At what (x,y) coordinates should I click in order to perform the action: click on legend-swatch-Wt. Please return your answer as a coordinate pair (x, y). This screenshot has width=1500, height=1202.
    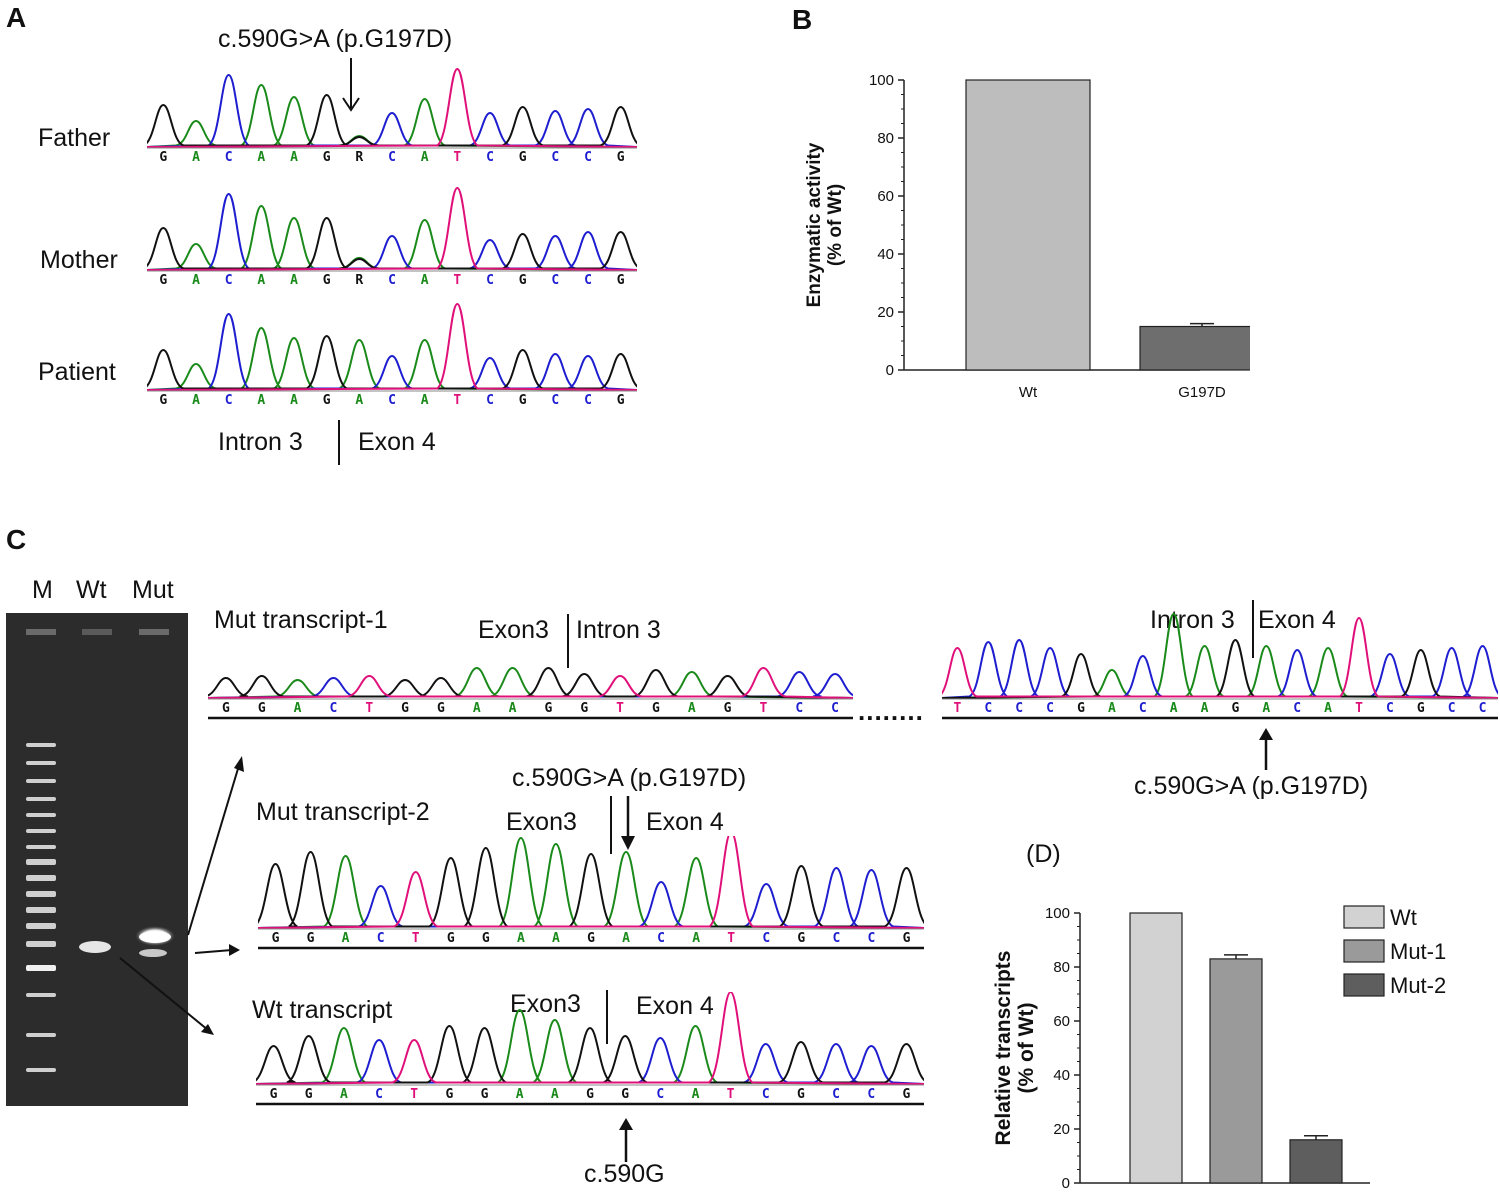
    Looking at the image, I should click on (1364, 917).